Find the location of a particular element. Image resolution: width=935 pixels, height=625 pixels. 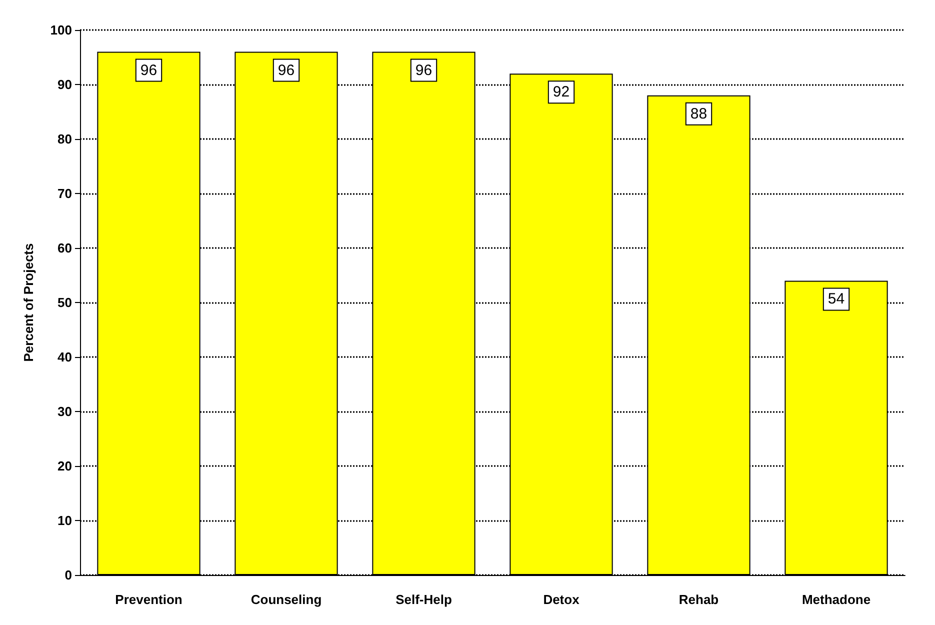

x-tick-label: Counseling is located at coordinates (286, 599).